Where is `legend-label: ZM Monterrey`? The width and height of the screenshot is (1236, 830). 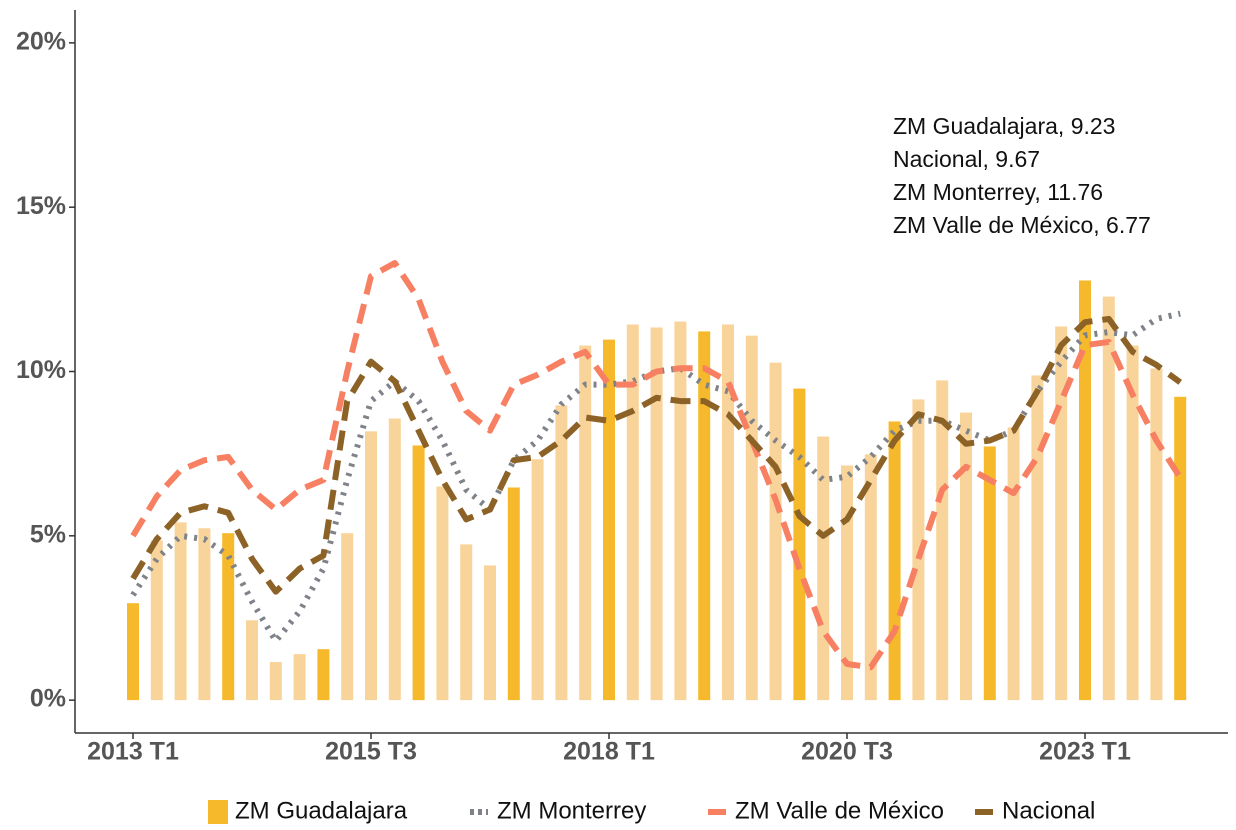 legend-label: ZM Monterrey is located at coordinates (571, 810).